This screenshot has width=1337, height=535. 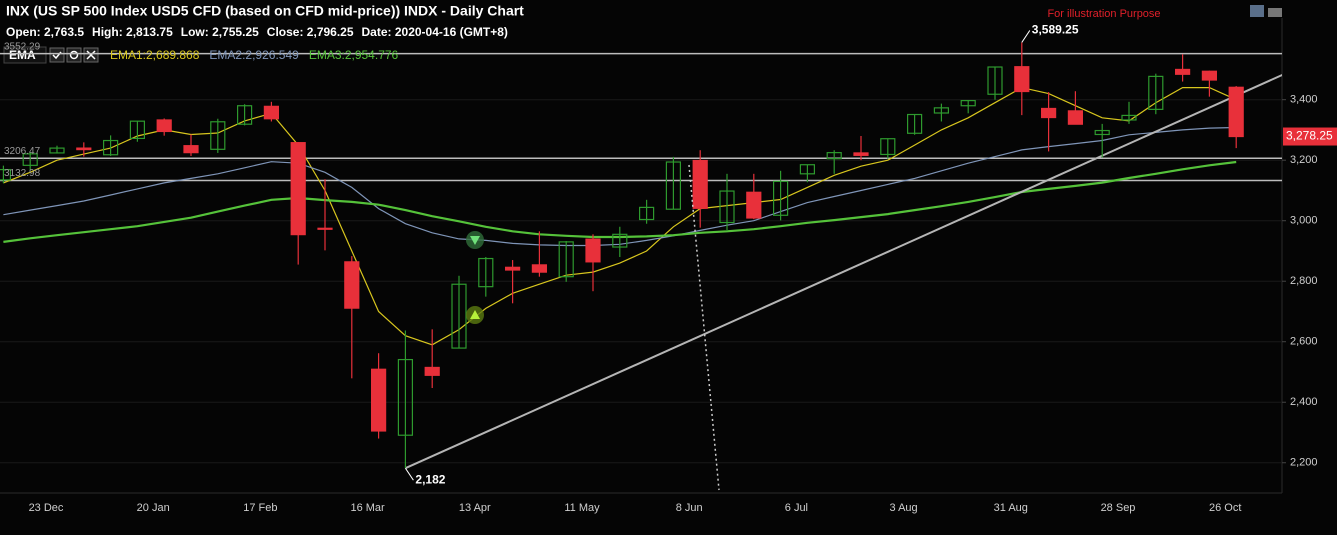 I want to click on x-tick-label: 23 Dec, so click(x=46, y=508).